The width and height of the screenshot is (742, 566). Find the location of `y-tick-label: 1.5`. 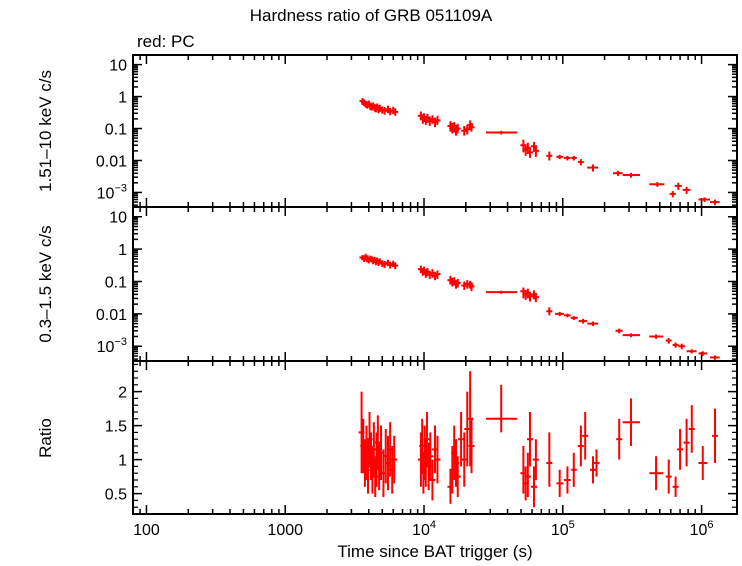

y-tick-label: 1.5 is located at coordinates (116, 427).